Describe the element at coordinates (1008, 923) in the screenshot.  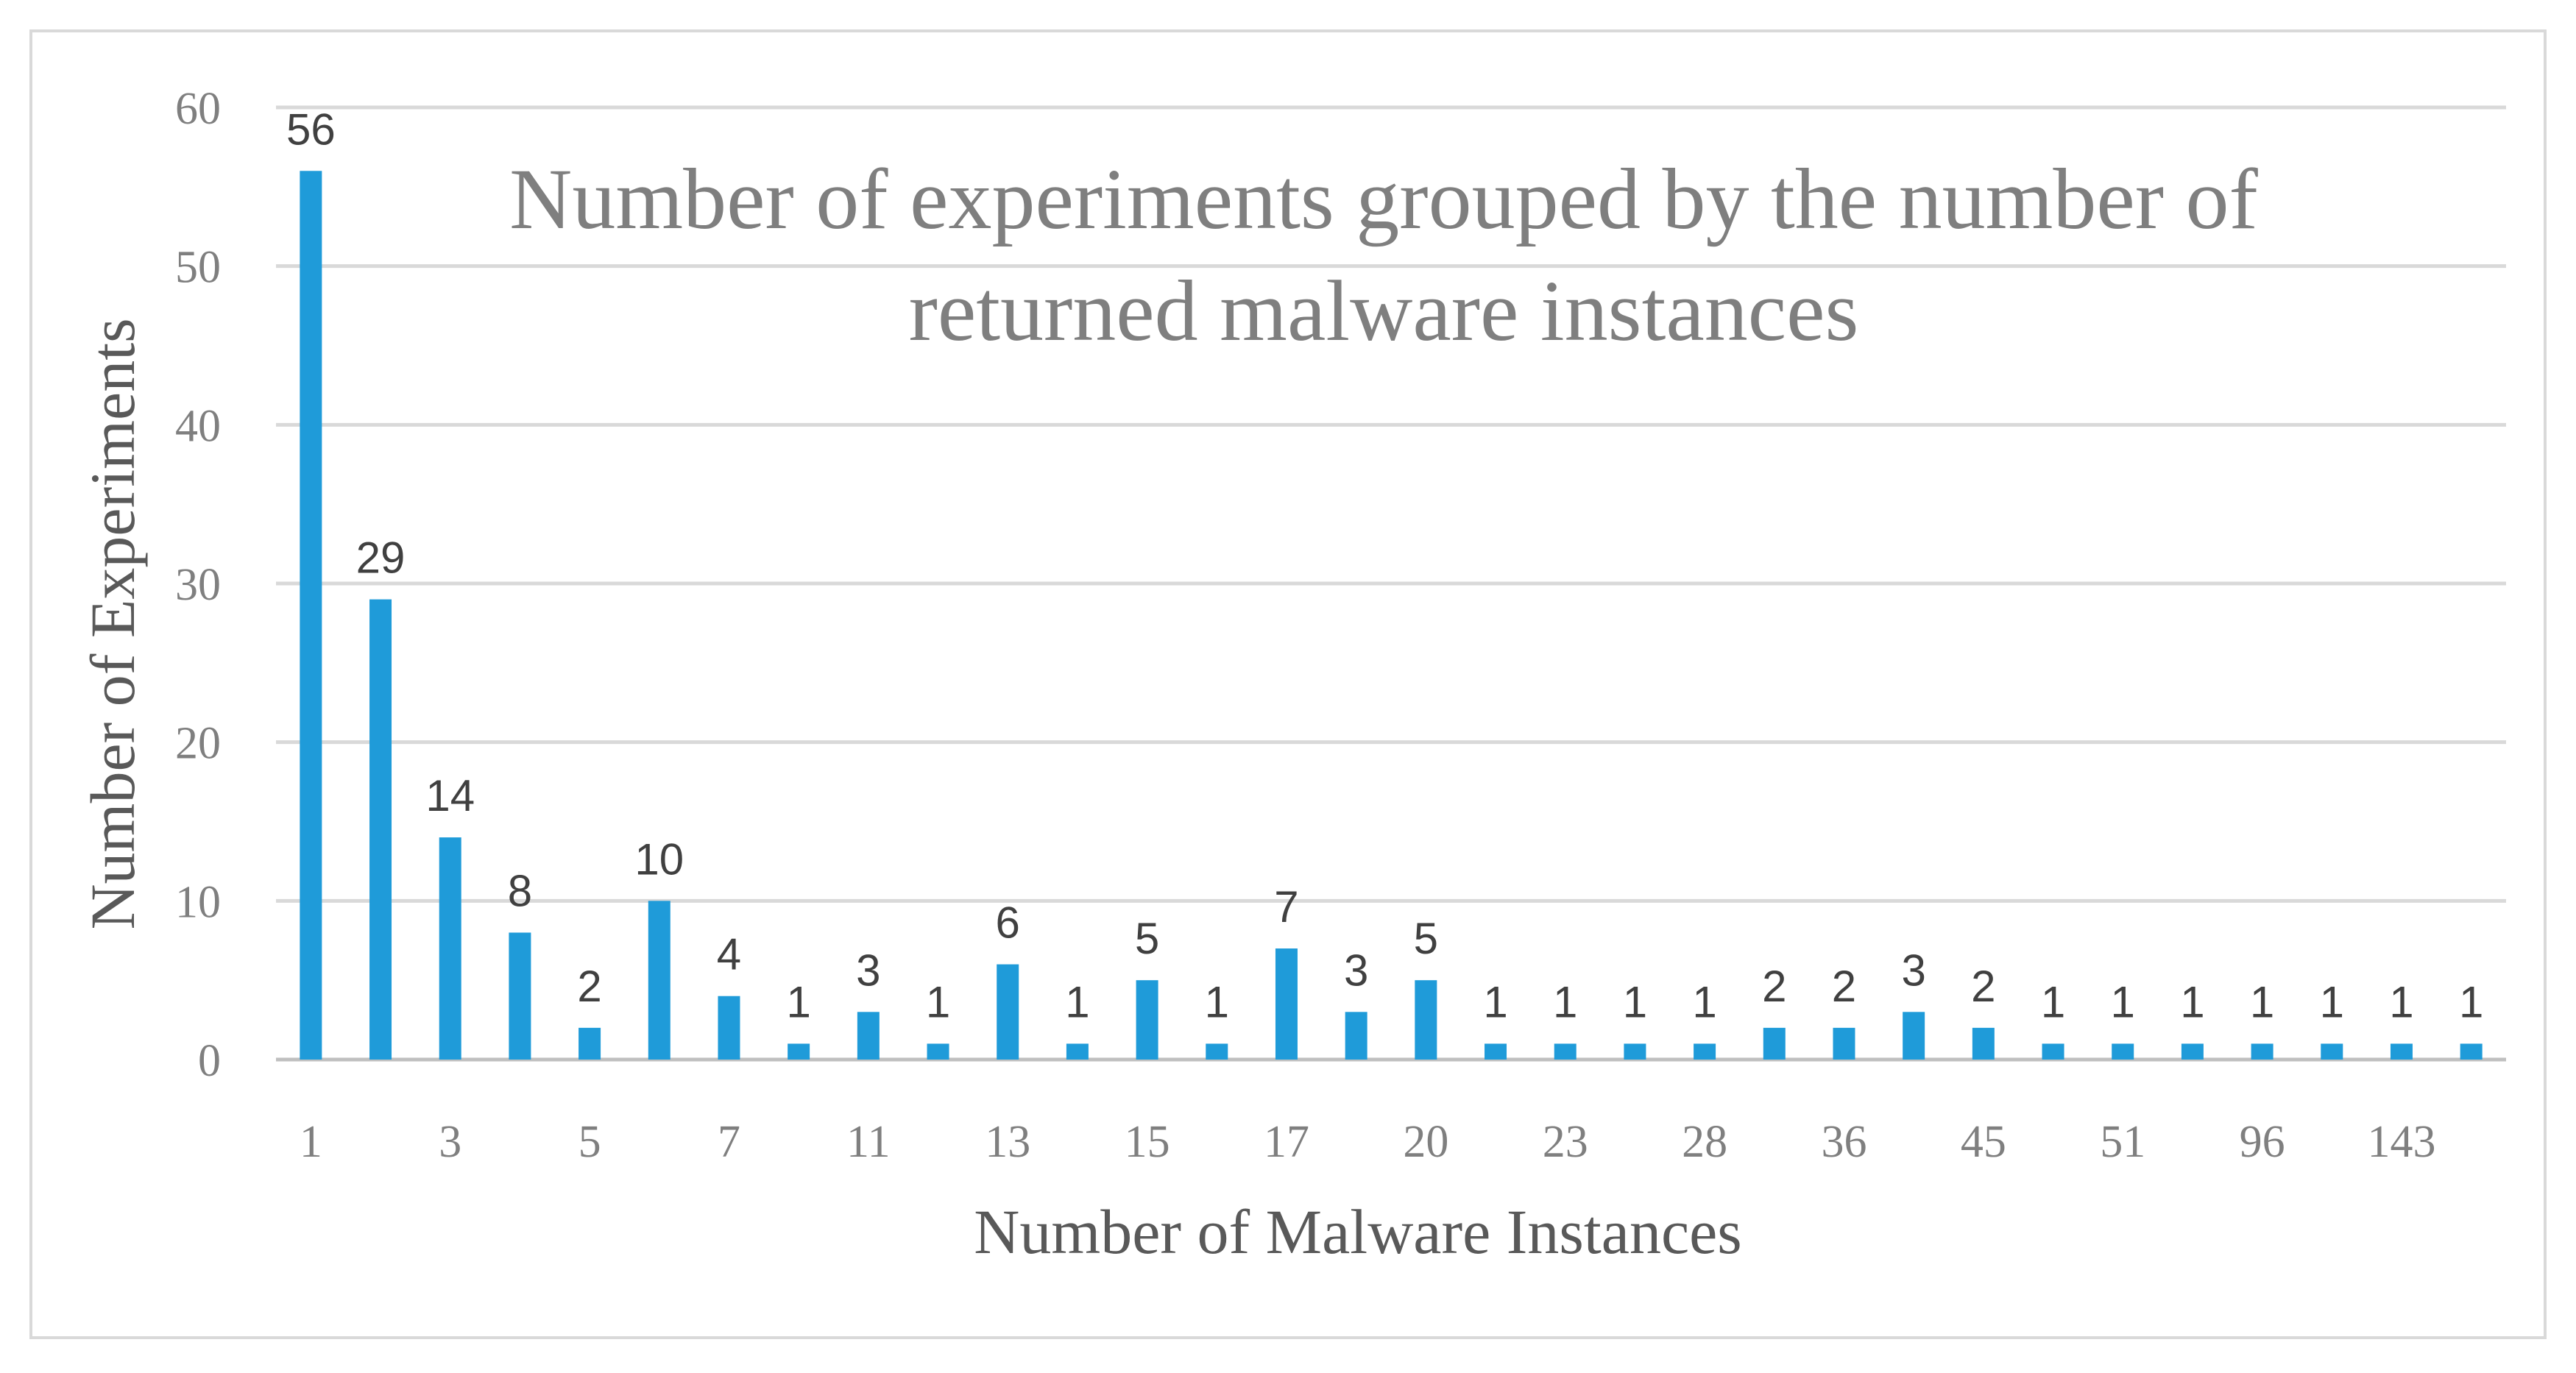
I see `data-label: 6` at that location.